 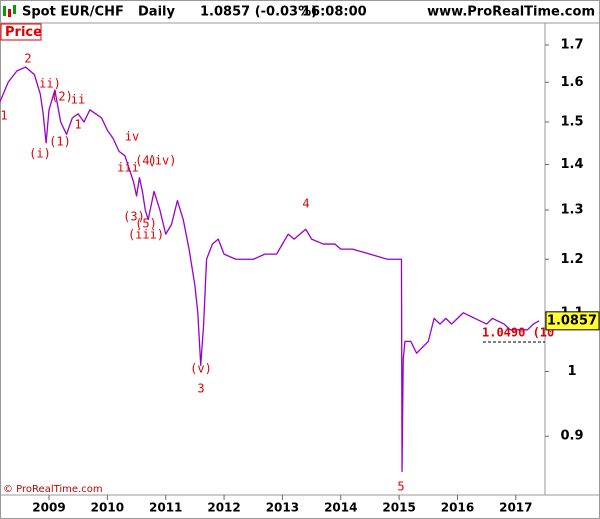 I want to click on x-tick-label: 2011, so click(x=165, y=508).